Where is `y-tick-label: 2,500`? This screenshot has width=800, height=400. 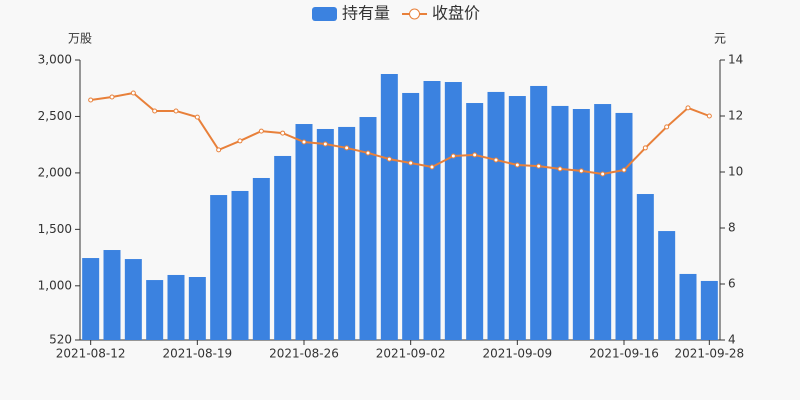 y-tick-label: 2,500 is located at coordinates (55, 116).